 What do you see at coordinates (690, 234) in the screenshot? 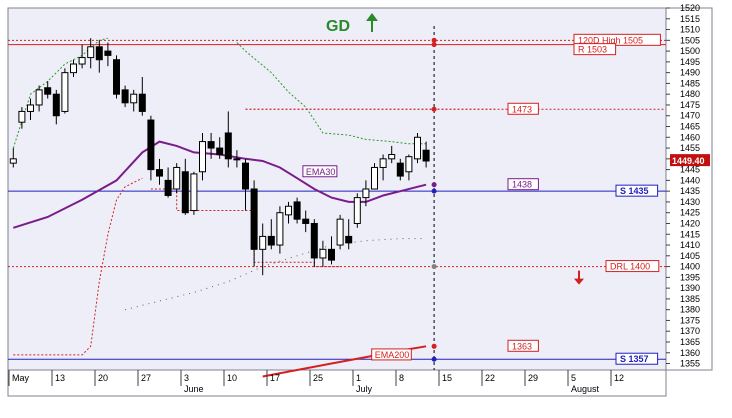
I see `y-tick-label: 1415` at bounding box center [690, 234].